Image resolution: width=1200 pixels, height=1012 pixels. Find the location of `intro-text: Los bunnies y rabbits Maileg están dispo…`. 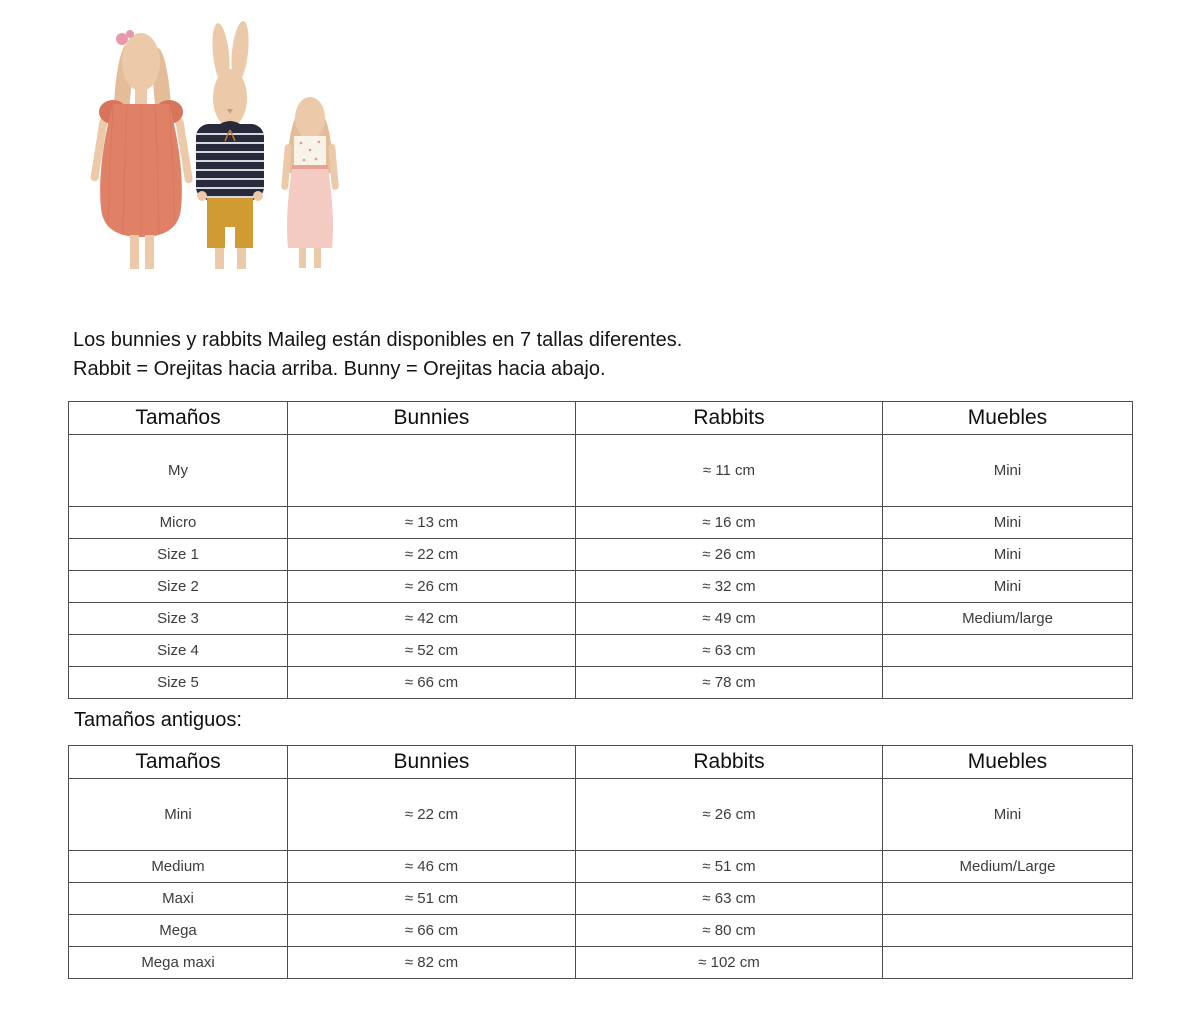

intro-text: Los bunnies y rabbits Maileg están dispo… is located at coordinates (636, 355).